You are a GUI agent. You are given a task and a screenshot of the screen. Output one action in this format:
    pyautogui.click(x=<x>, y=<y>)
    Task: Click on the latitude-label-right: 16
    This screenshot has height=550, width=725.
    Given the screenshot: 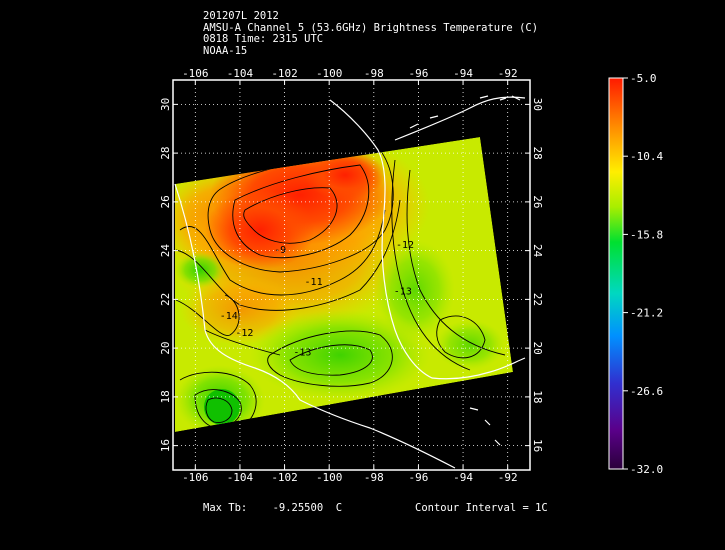 What is the action you would take?
    pyautogui.click(x=537, y=445)
    